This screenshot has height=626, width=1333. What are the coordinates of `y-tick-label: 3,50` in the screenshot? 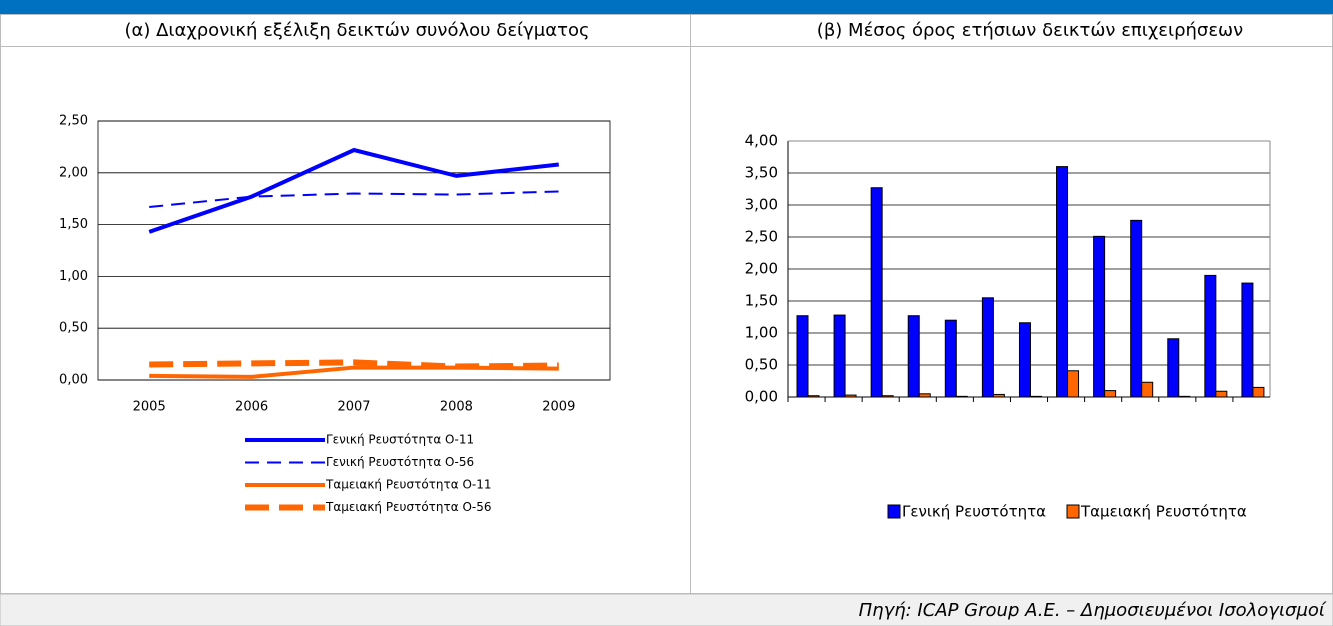 It's located at (761, 173).